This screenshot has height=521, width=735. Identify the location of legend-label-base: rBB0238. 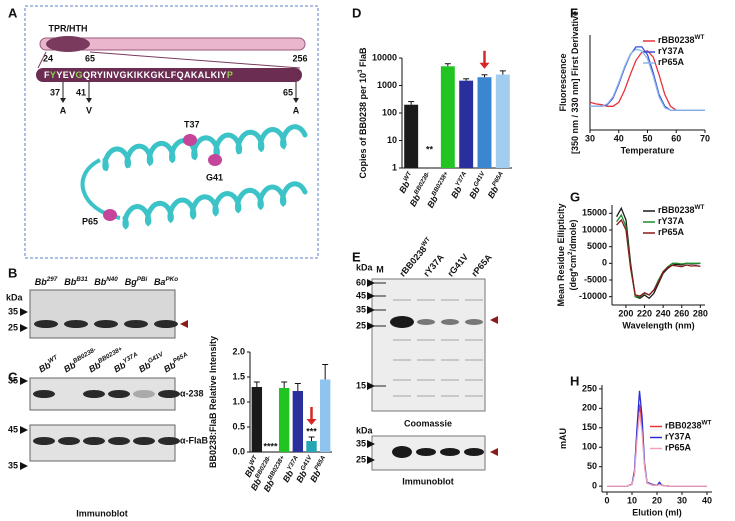
(676, 210).